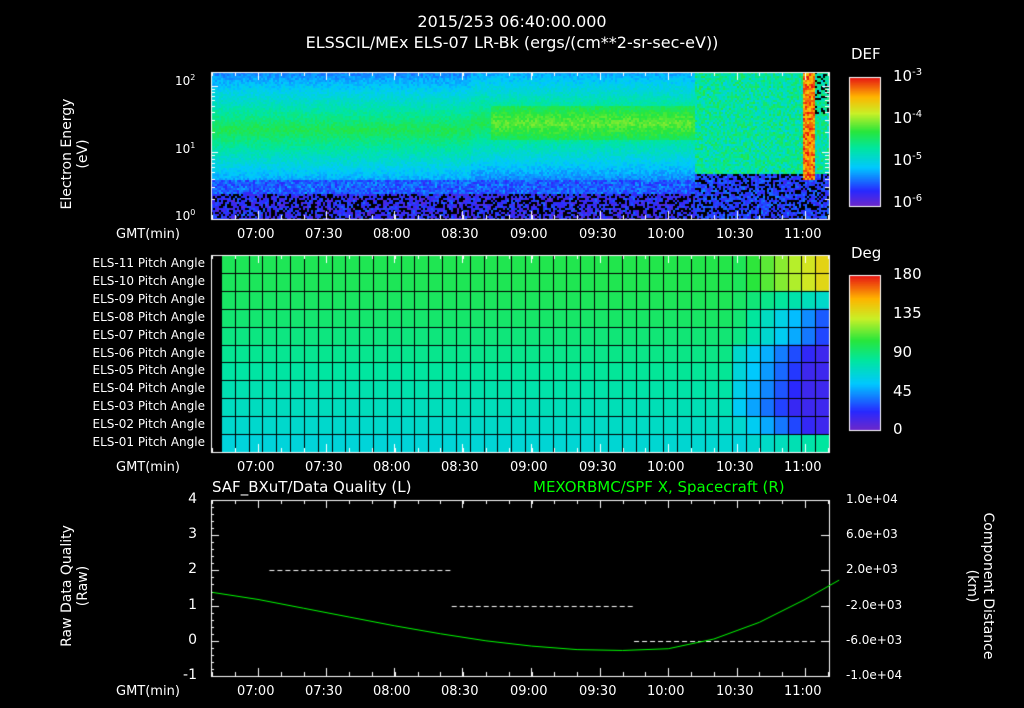 This screenshot has height=708, width=1024. Describe the element at coordinates (148, 298) in the screenshot. I see `pitch-angle-row-label: ELS-09 Pitch Angle` at that location.